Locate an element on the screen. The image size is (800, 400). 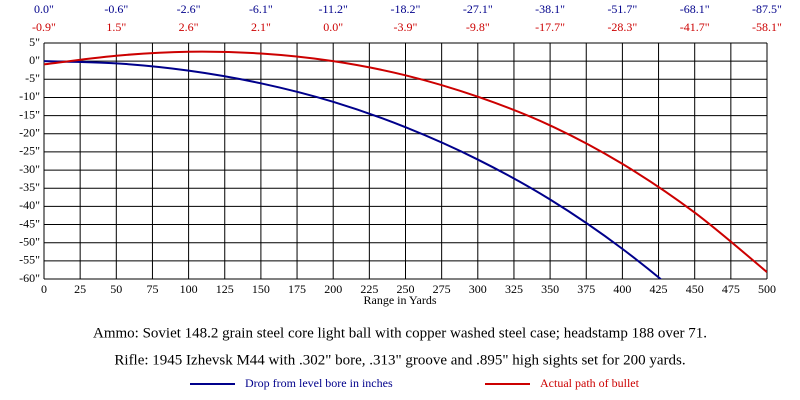
legend-label: Actual path of bullet is located at coordinates (590, 383).